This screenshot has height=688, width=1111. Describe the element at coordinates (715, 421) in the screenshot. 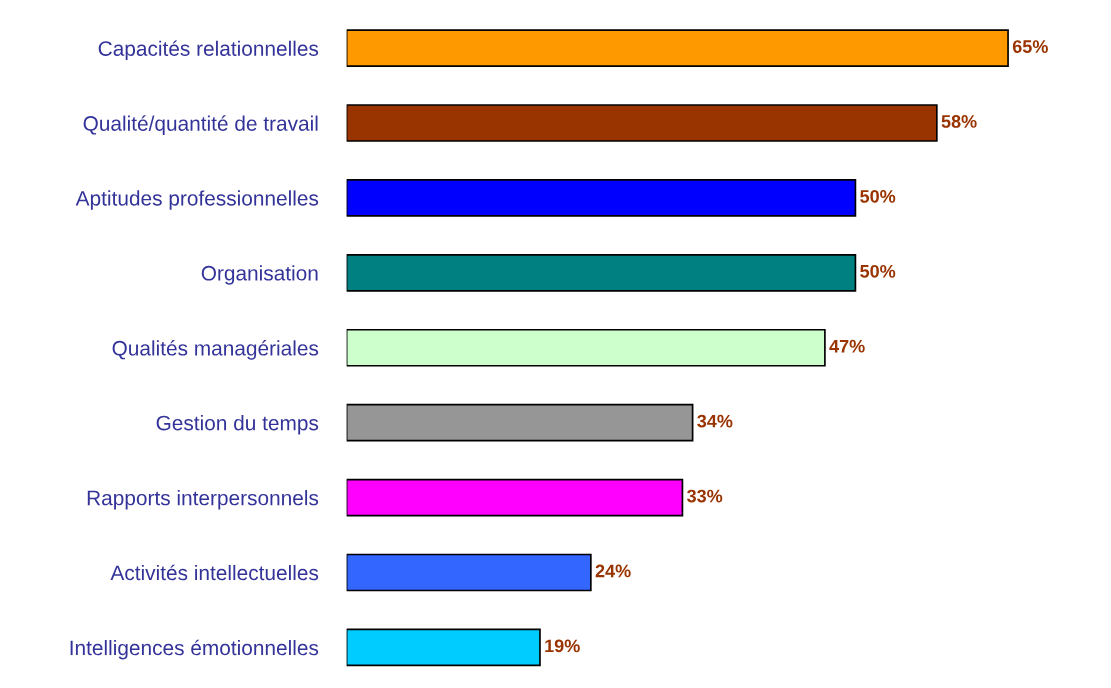

I see `data-label: 34%` at that location.